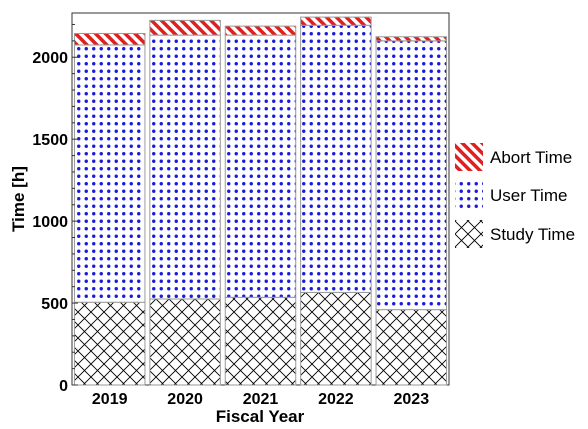  I want to click on bar-user-time-2023, so click(411, 175).